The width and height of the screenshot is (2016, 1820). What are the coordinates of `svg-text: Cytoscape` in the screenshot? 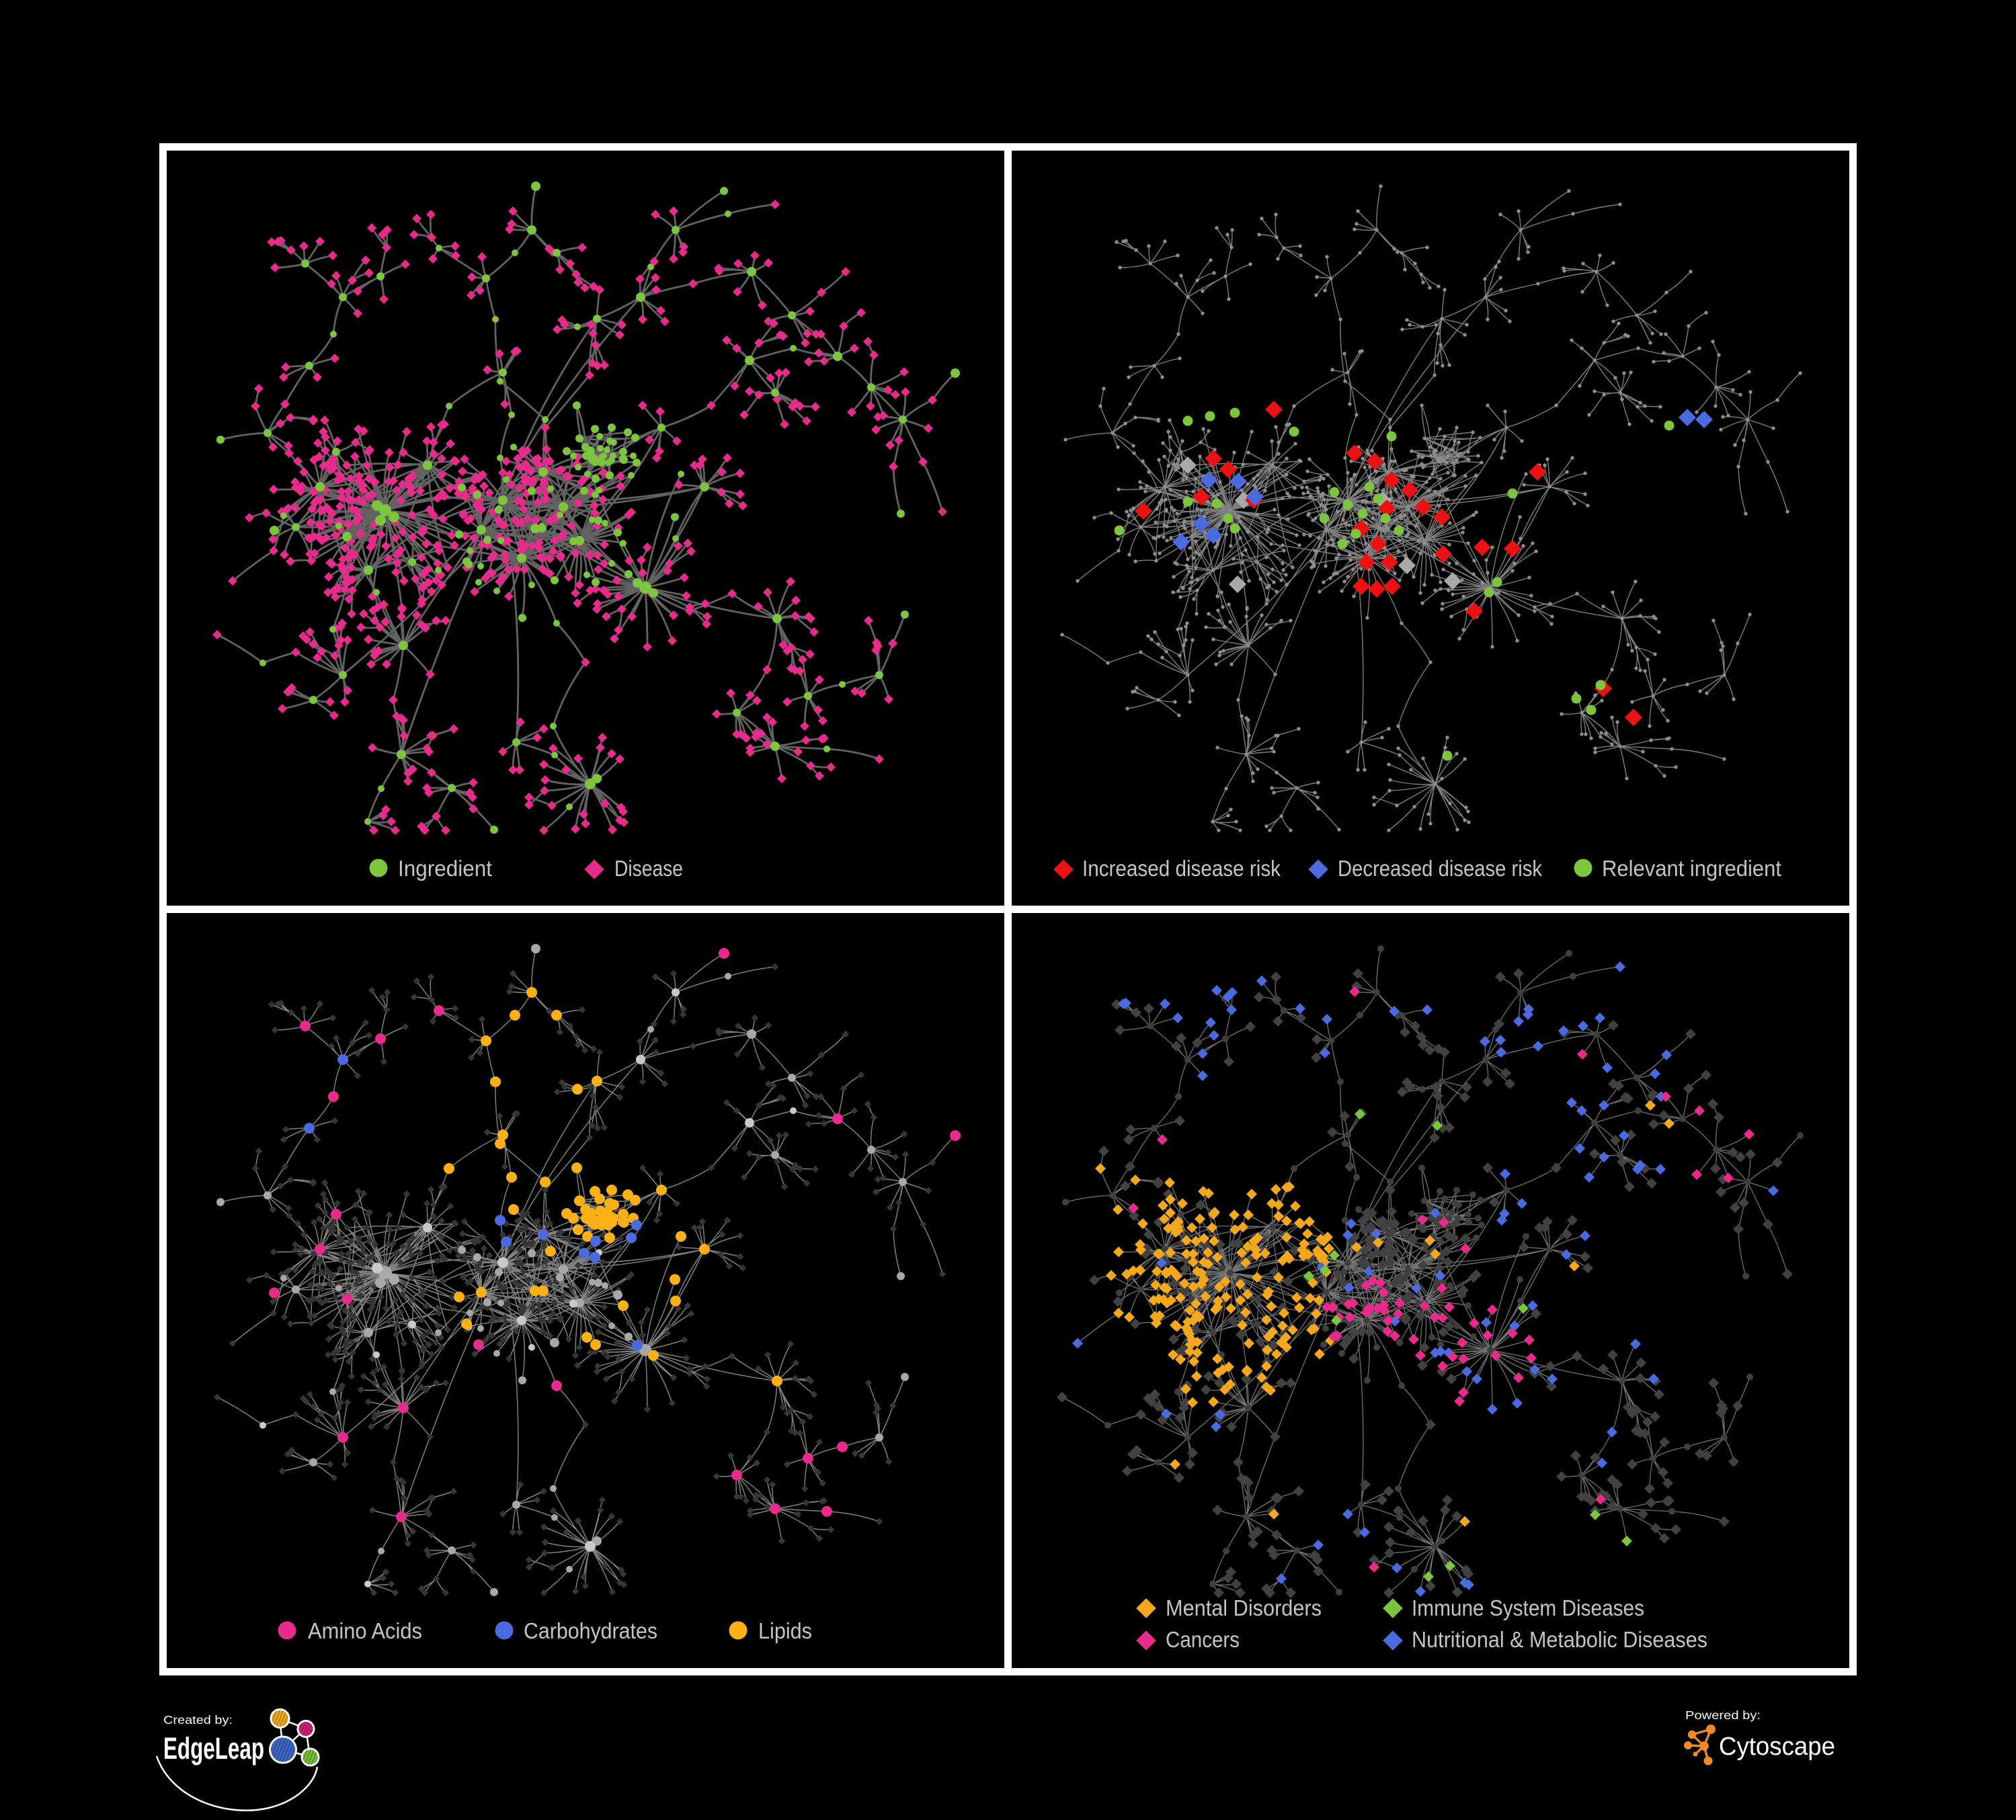 It's located at (1777, 1747).